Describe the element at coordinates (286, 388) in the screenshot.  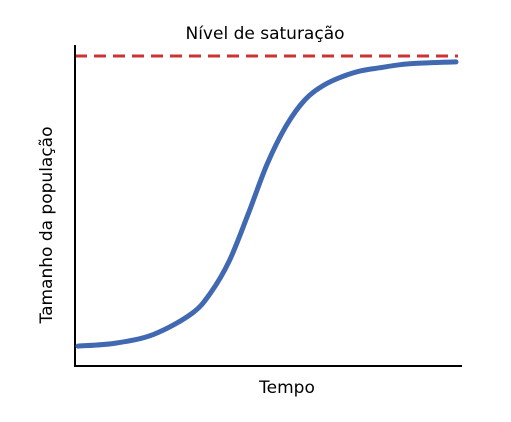
I see `x-axis-label: Tempo` at that location.